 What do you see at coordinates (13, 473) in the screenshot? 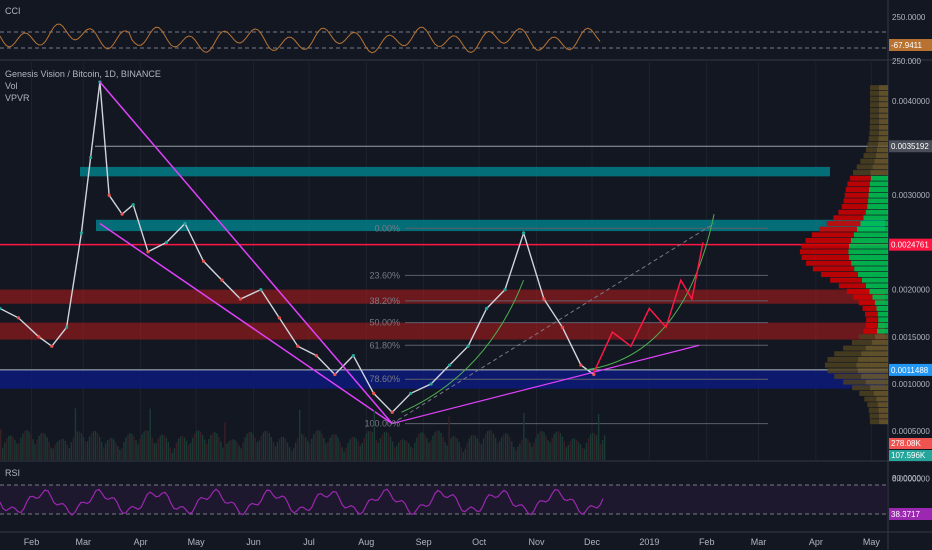
I see `rsi-pane-label: RSI` at bounding box center [13, 473].